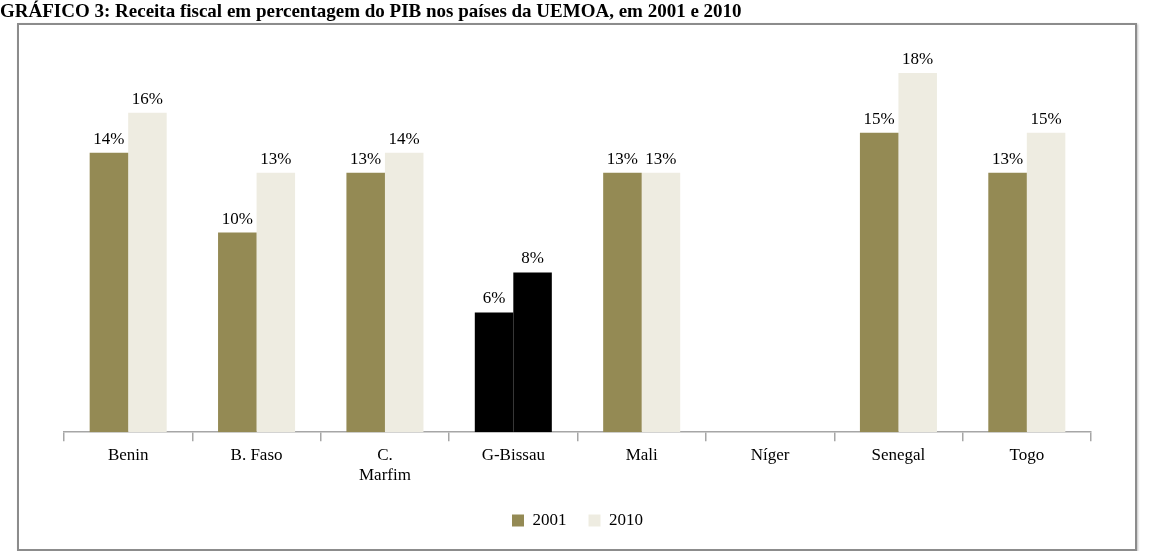  Describe the element at coordinates (532, 258) in the screenshot. I see `data-label: 8%` at that location.